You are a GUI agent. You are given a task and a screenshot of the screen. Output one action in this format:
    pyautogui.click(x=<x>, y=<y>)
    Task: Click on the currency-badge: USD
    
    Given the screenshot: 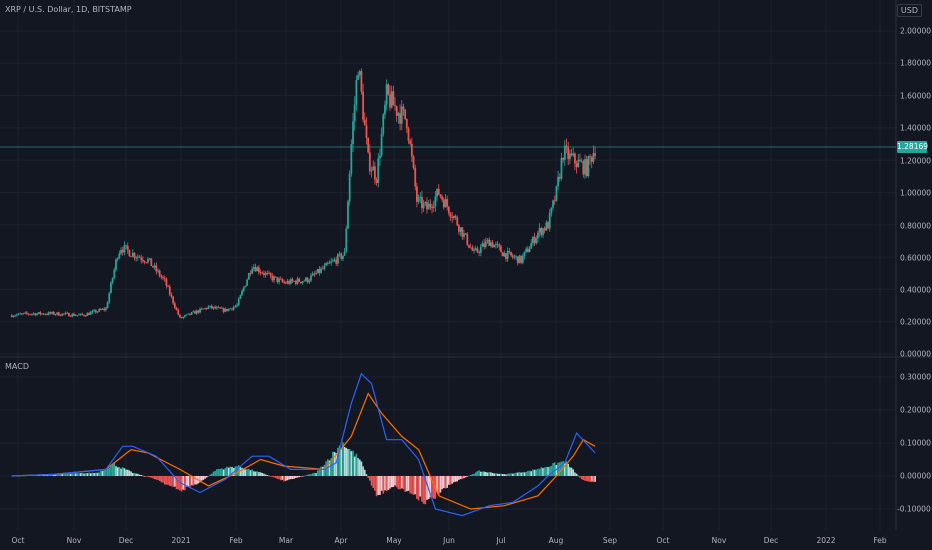 What is the action you would take?
    pyautogui.click(x=909, y=10)
    